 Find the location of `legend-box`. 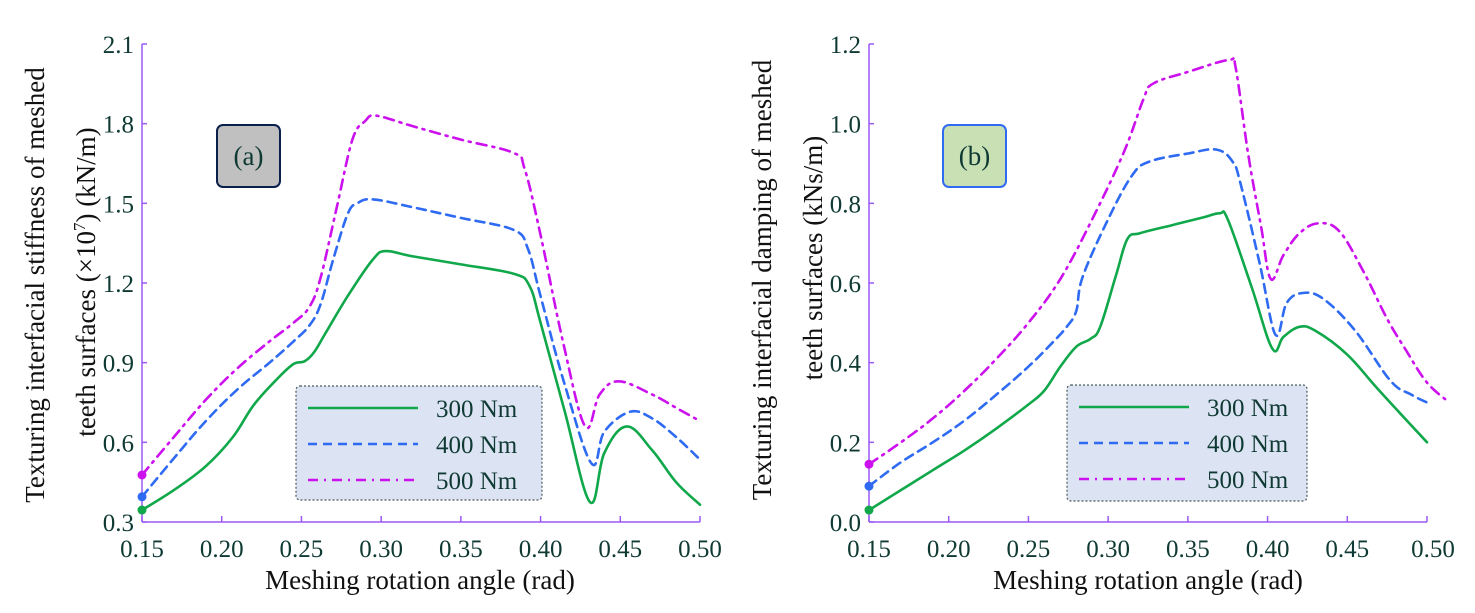

legend-box is located at coordinates (419, 443).